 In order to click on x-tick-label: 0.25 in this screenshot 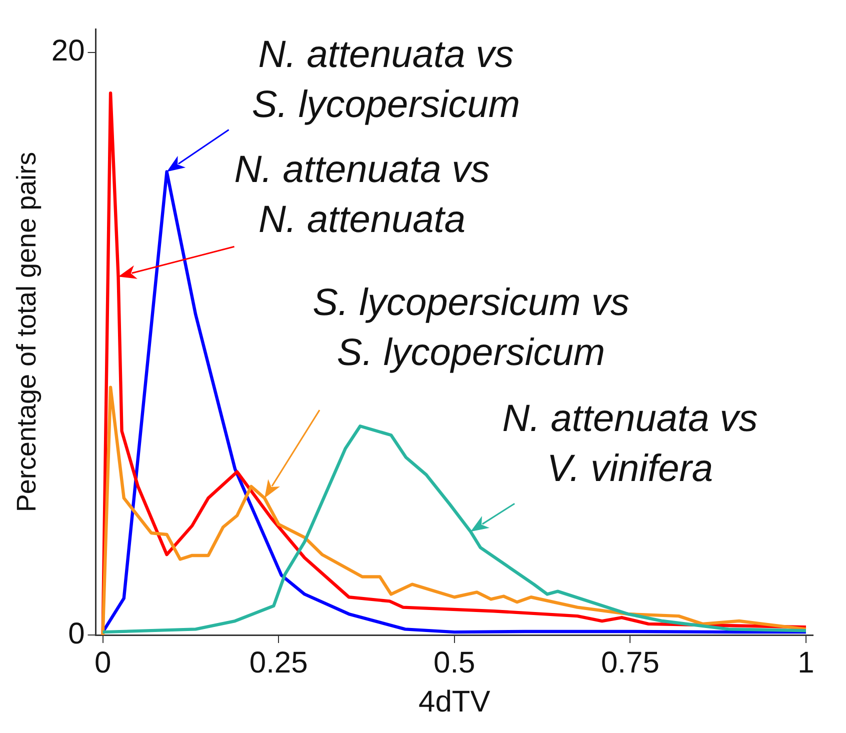, I will do `click(278, 663)`.